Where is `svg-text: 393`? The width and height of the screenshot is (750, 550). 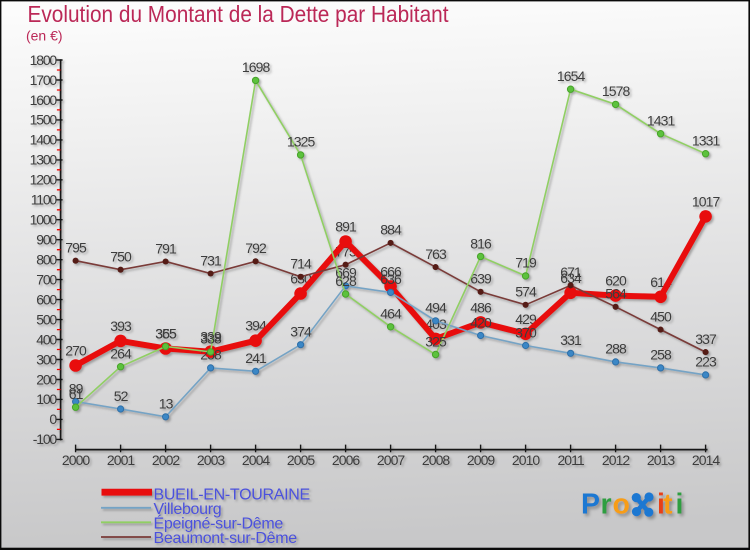
svg-text: 393 is located at coordinates (121, 326).